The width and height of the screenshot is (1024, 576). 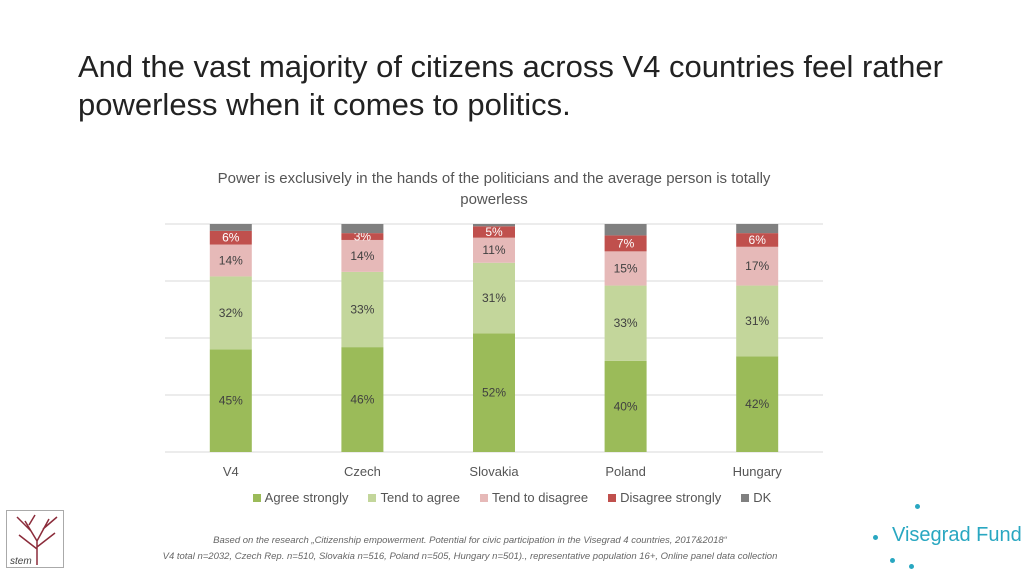 What do you see at coordinates (306, 497) in the screenshot?
I see `legend-label: Agree strongly` at bounding box center [306, 497].